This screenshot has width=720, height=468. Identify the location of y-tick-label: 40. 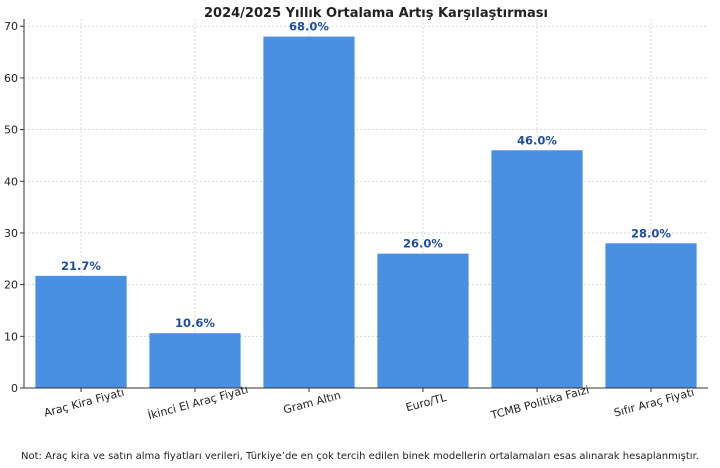
(11, 181).